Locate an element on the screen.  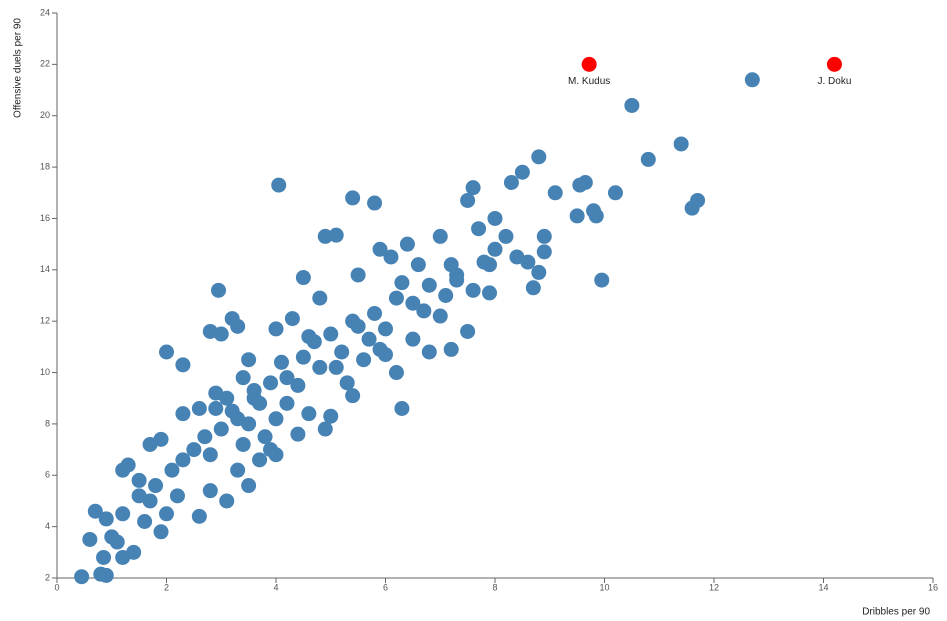
y-tick-label: 10 is located at coordinates (45, 372).